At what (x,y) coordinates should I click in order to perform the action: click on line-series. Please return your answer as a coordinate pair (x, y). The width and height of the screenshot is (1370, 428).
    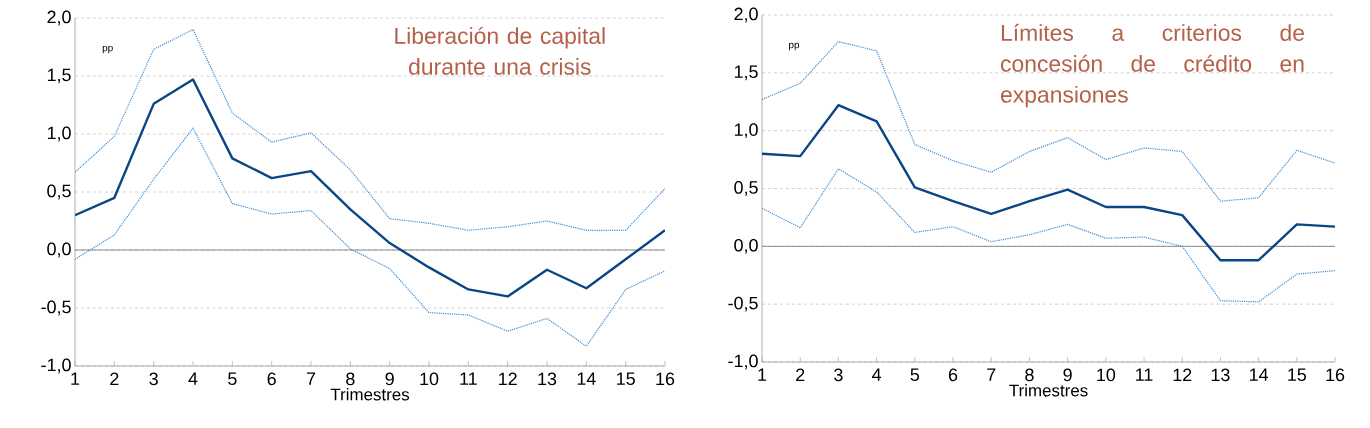
    Looking at the image, I should click on (1049, 235).